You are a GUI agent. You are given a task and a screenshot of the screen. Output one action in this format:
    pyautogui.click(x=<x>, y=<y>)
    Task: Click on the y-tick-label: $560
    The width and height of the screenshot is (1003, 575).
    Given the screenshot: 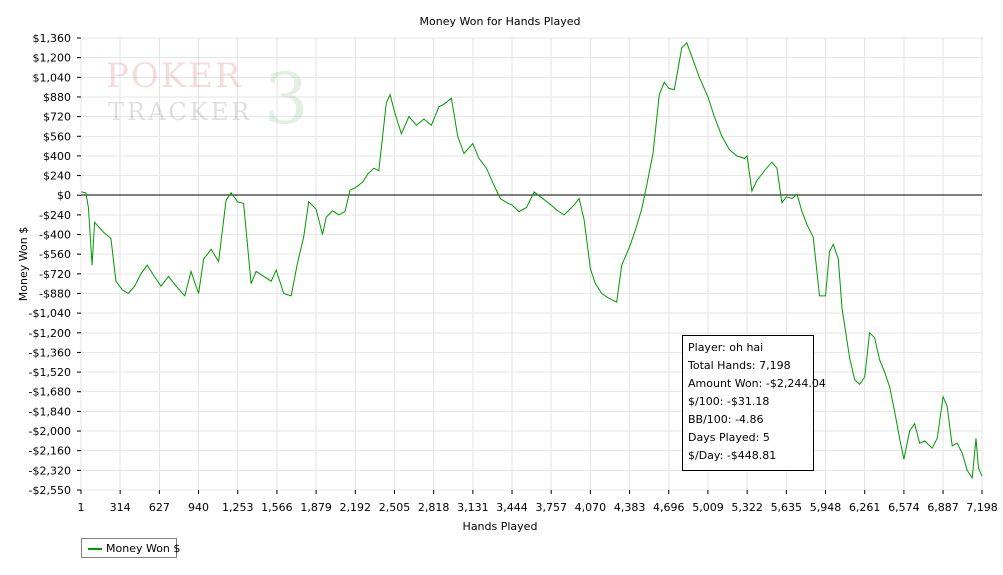 What is the action you would take?
    pyautogui.click(x=57, y=136)
    